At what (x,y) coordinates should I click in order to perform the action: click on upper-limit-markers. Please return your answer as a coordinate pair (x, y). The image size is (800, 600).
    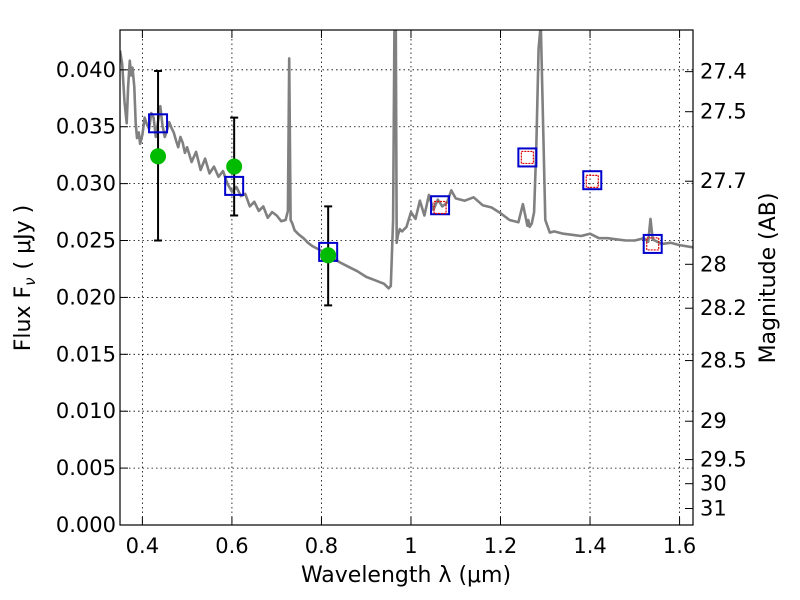
    Looking at the image, I should click on (546, 200).